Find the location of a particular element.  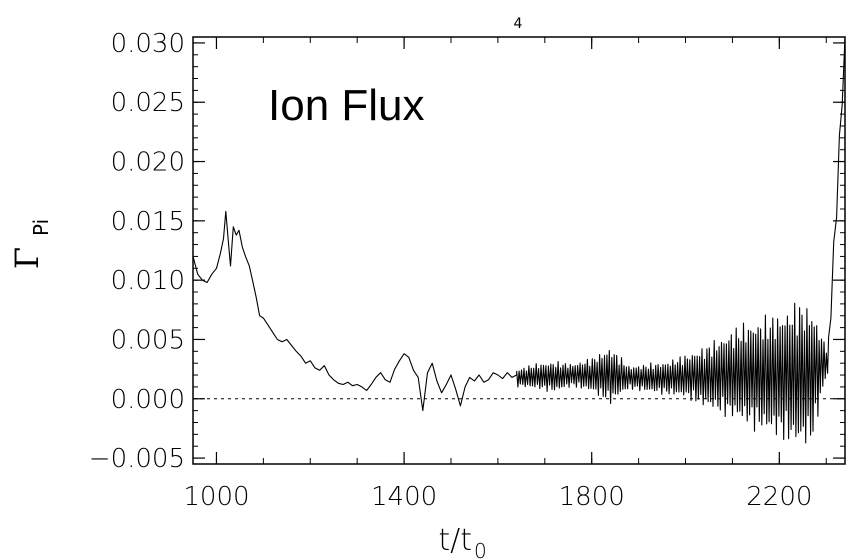

x-axis-label: t/t 0 is located at coordinates (462, 541).